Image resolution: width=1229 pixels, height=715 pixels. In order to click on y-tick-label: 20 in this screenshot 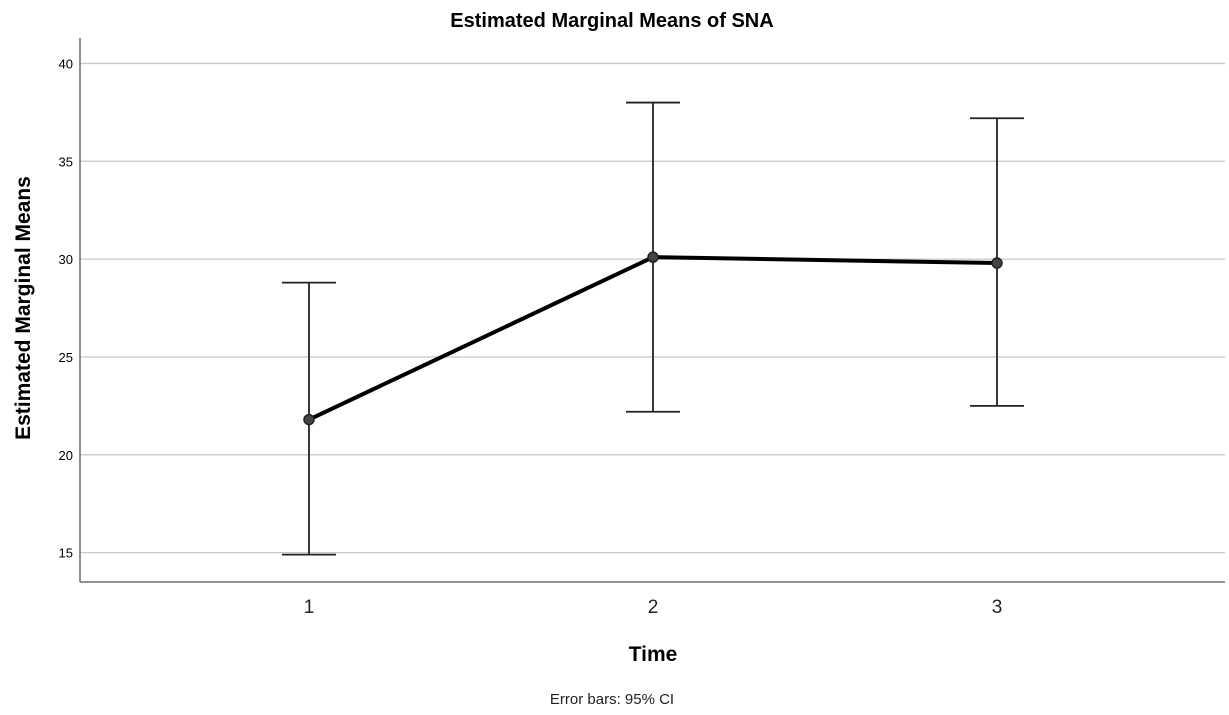, I will do `click(66, 455)`.